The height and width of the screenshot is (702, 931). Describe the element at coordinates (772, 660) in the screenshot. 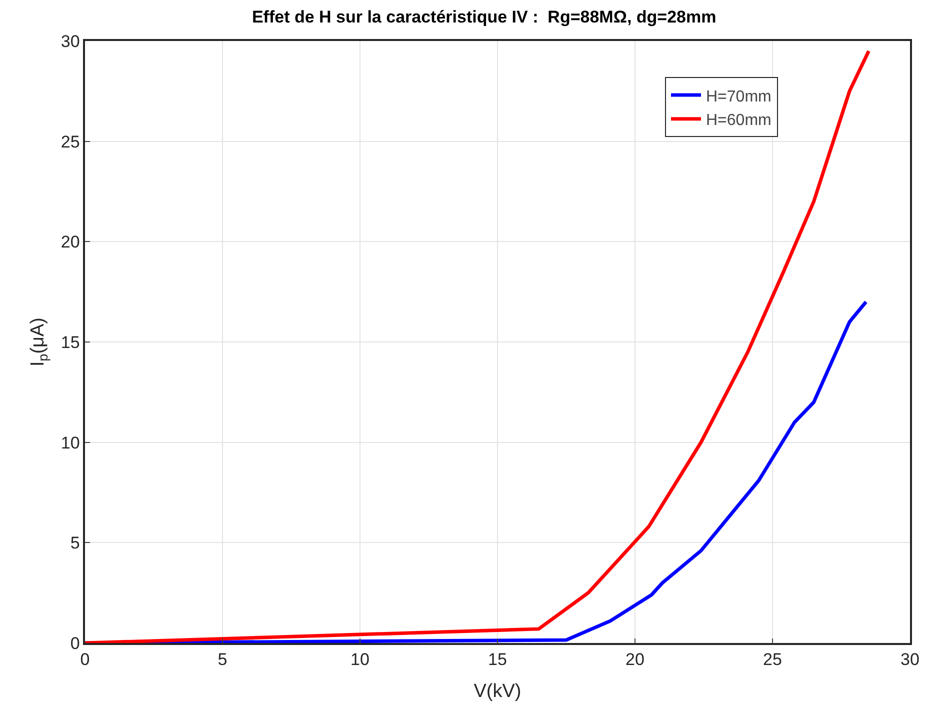

I see `x-tick-label: 25` at that location.